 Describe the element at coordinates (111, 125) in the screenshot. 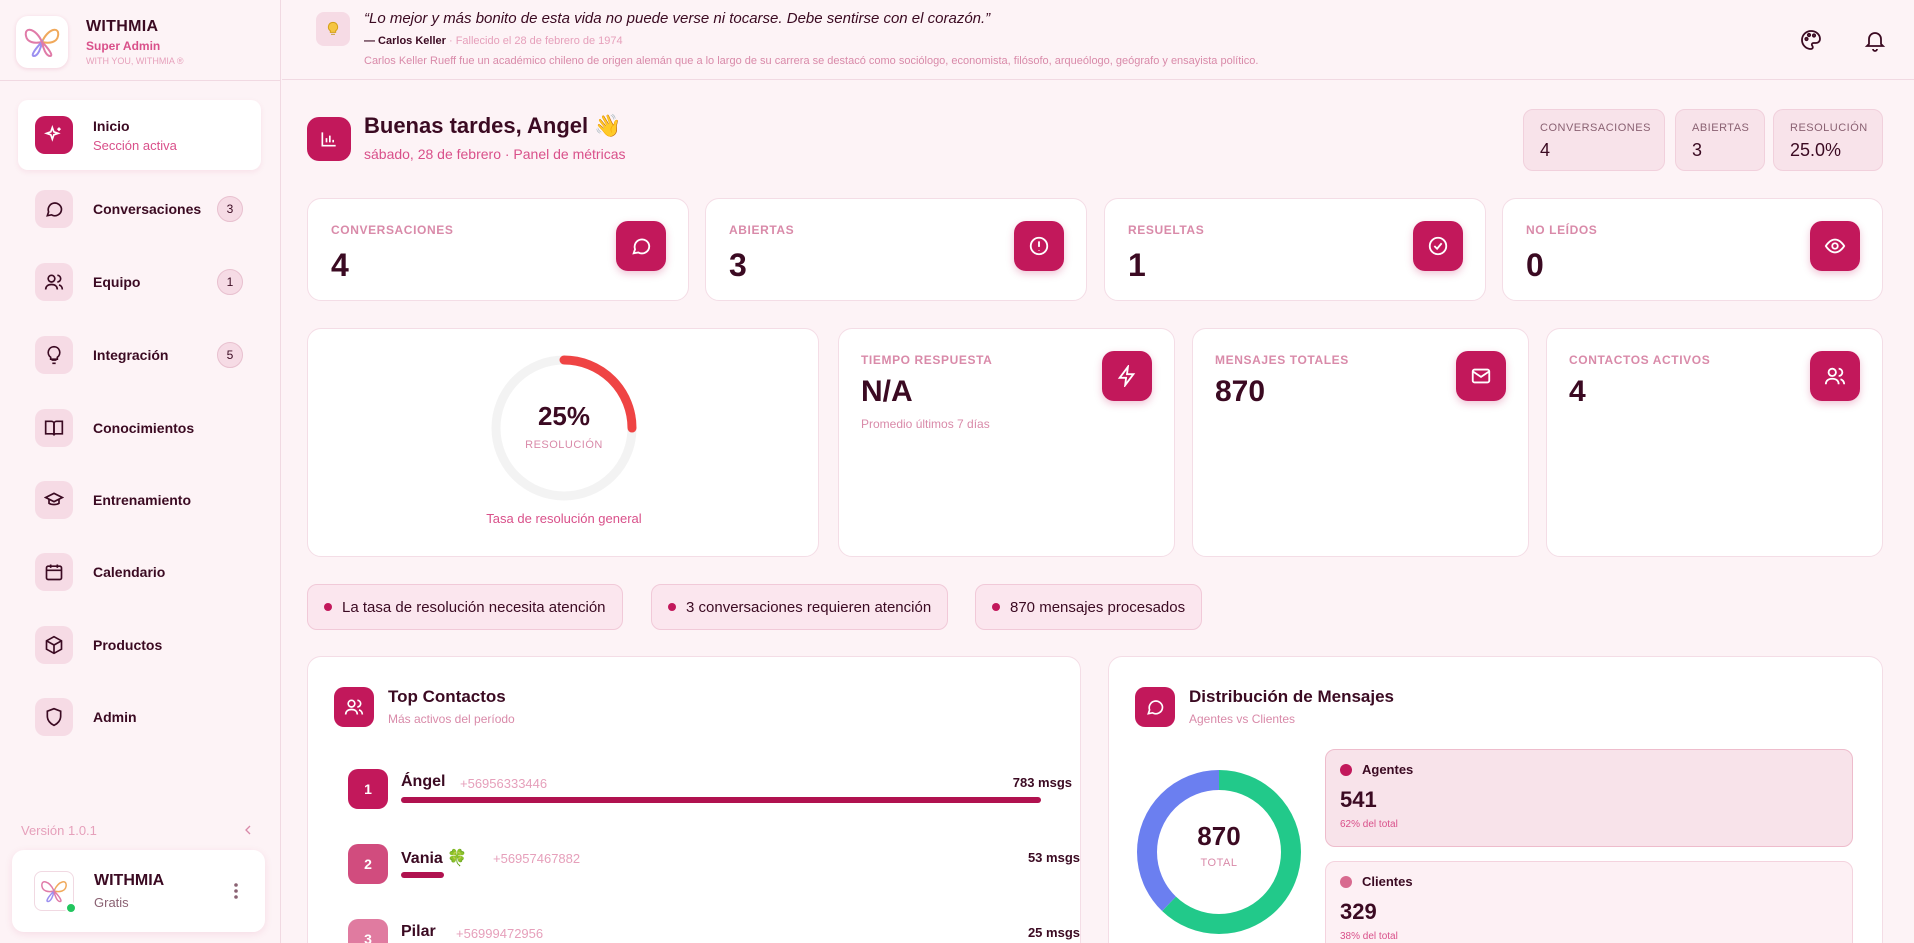

I see `sidebar-item-label: Inicio` at that location.